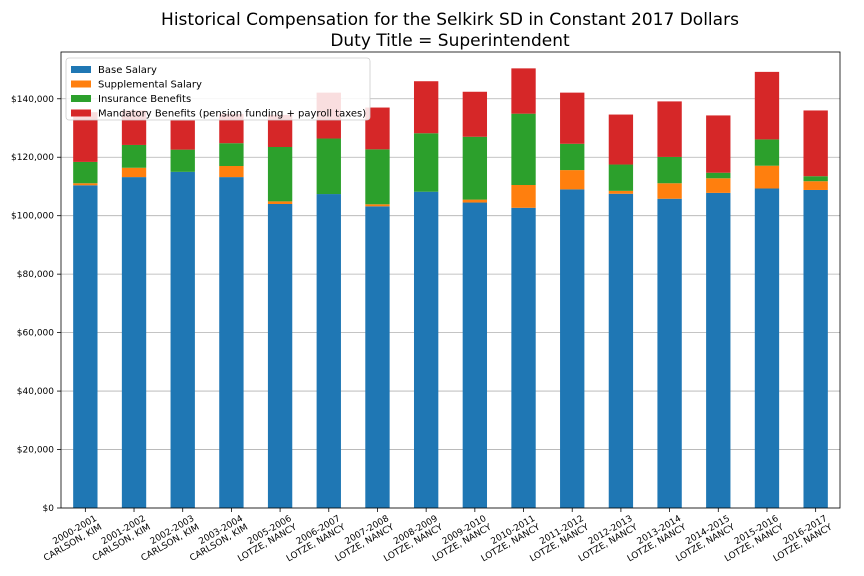 Image resolution: width=864 pixels, height=576 pixels. Describe the element at coordinates (127, 70) in the screenshot. I see `legend-label: Base Salary` at that location.